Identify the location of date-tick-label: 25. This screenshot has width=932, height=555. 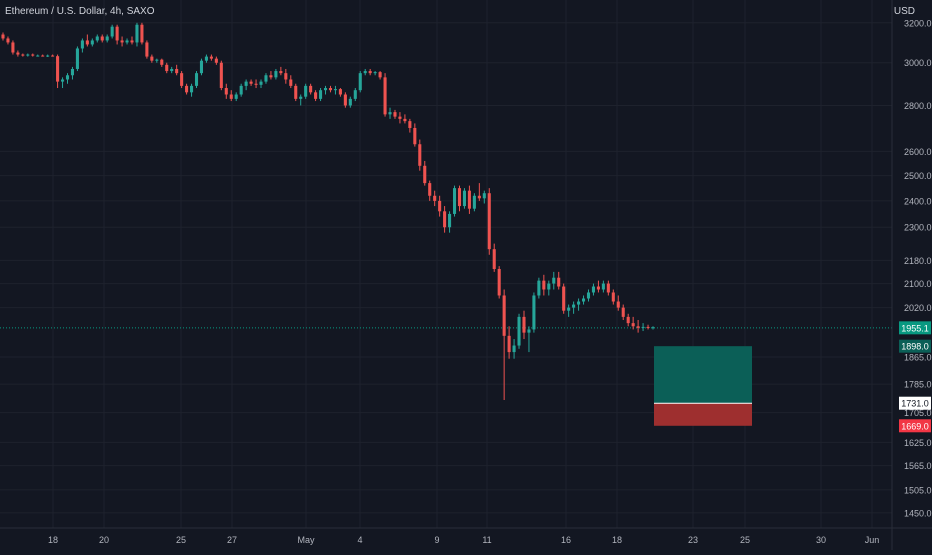
(745, 540).